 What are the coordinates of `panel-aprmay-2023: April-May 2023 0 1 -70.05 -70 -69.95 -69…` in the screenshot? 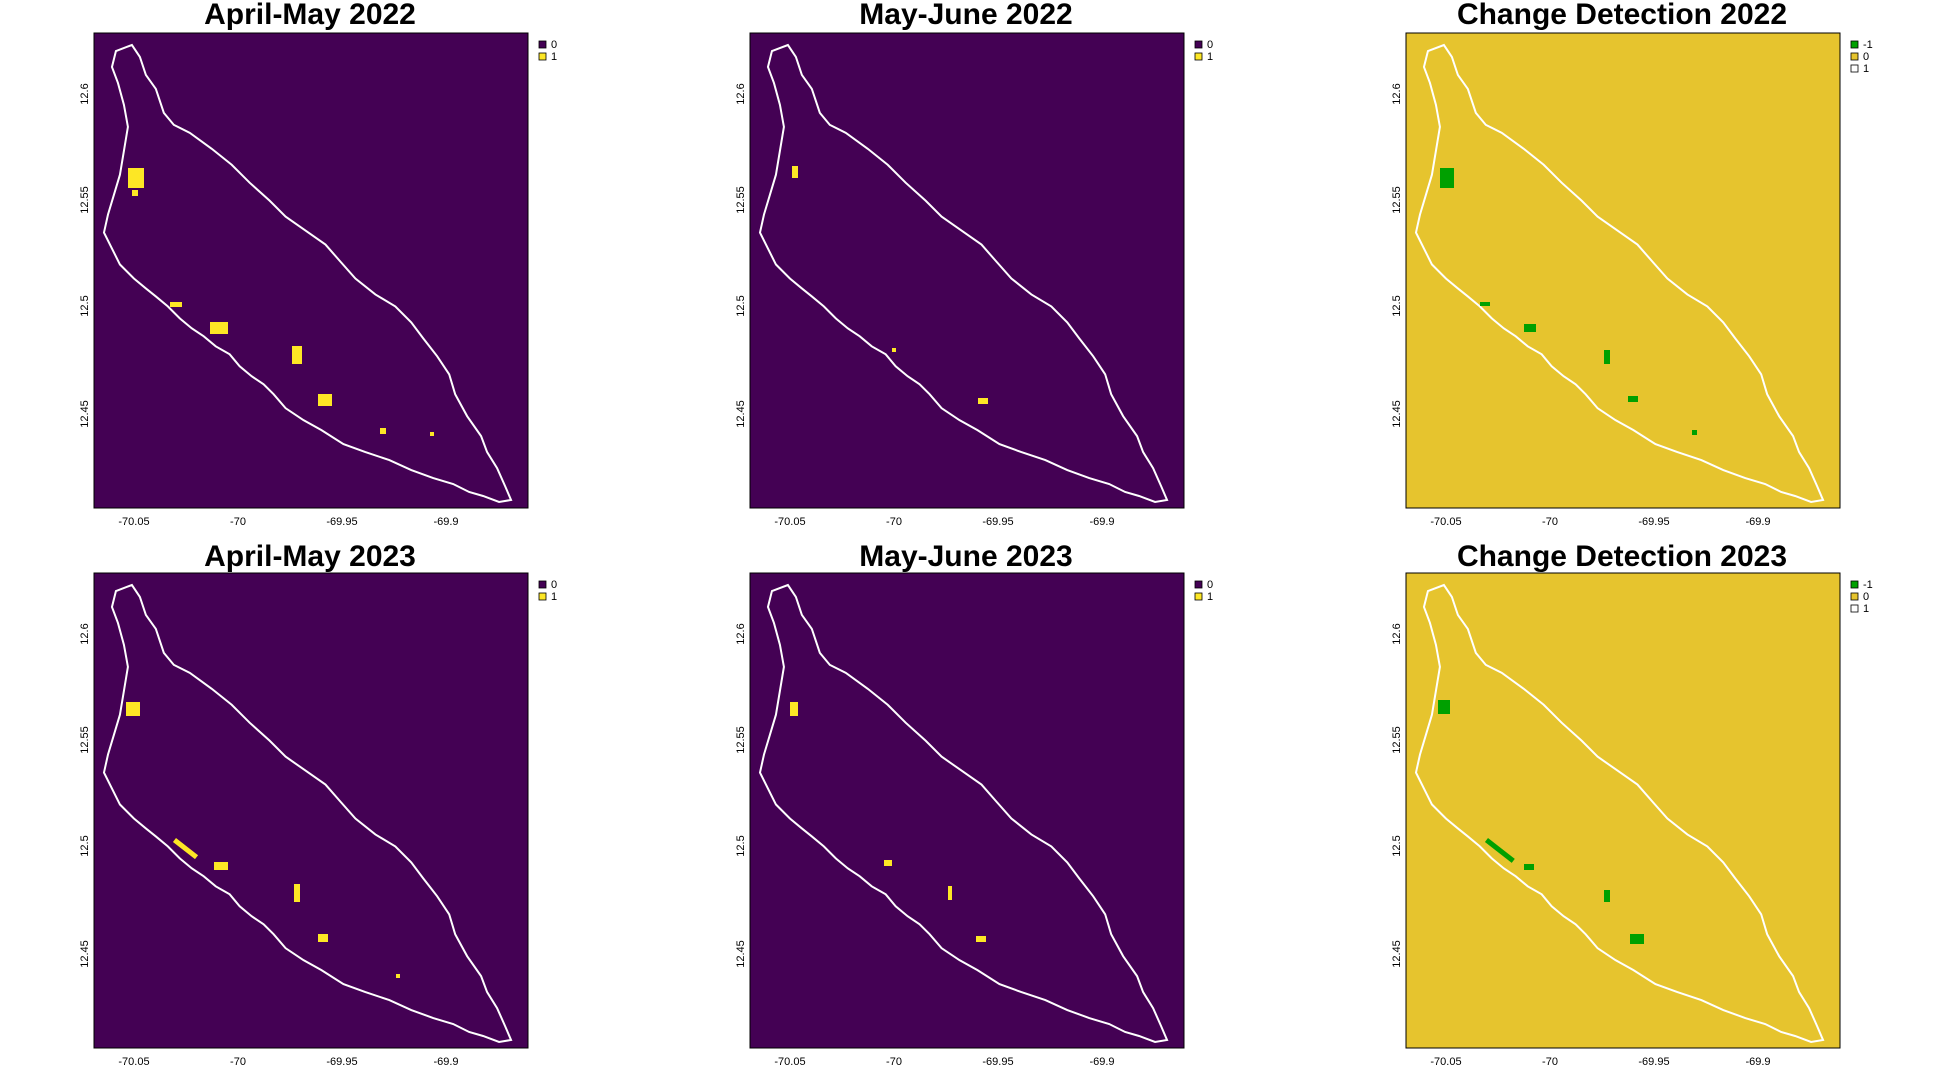 It's located at (318, 803).